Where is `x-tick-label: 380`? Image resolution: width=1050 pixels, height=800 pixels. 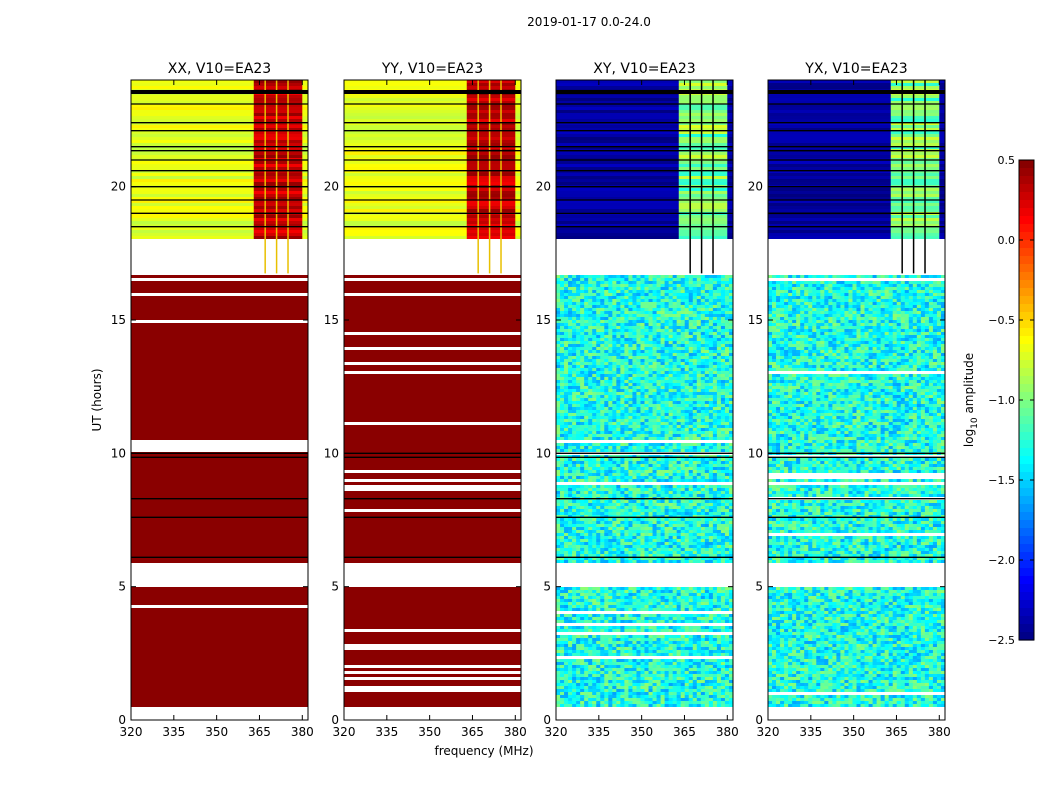
x-tick-label: 380 is located at coordinates (515, 732).